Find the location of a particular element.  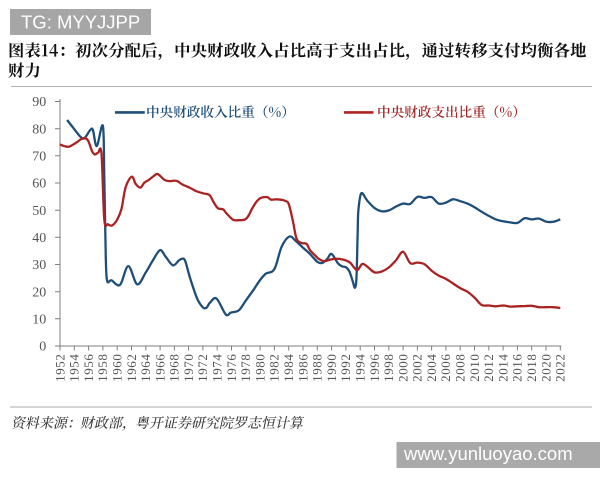

svg-text: 1984 is located at coordinates (288, 368).